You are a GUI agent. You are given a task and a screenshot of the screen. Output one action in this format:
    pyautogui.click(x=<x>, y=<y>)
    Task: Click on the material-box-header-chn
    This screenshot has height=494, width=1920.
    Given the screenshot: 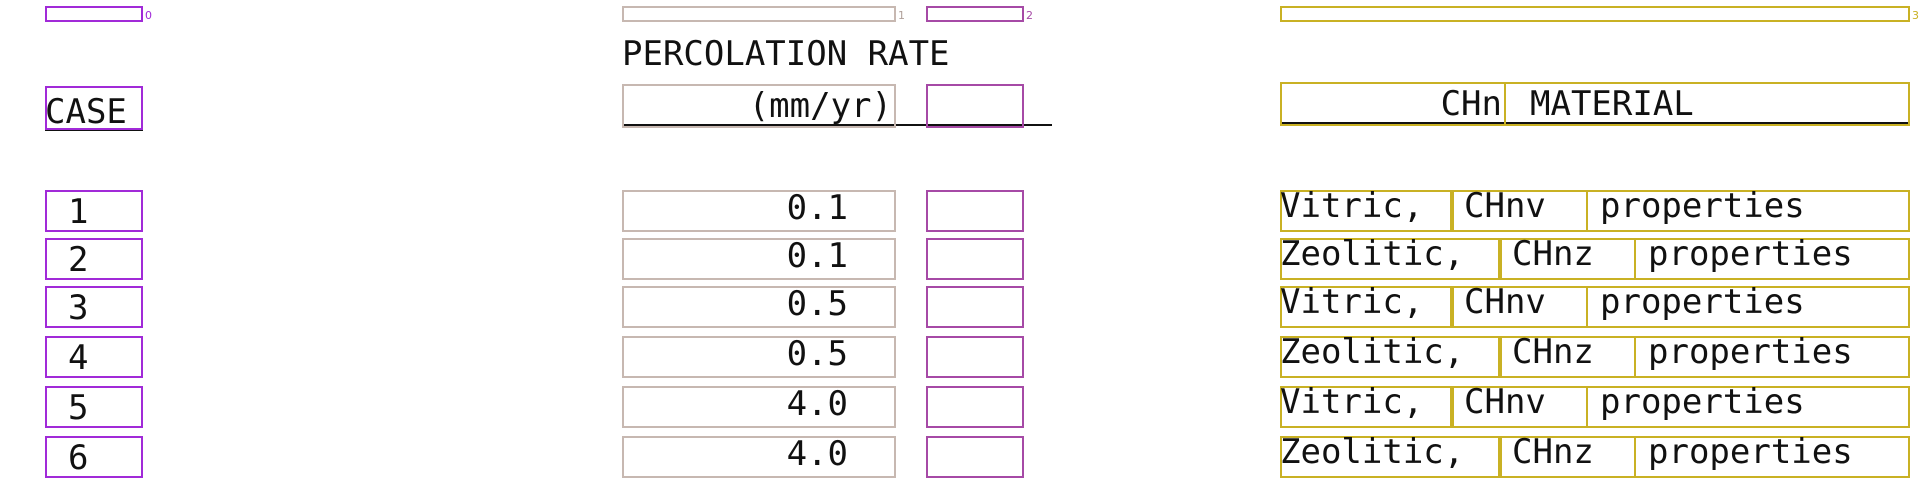 What is the action you would take?
    pyautogui.click(x=1393, y=104)
    